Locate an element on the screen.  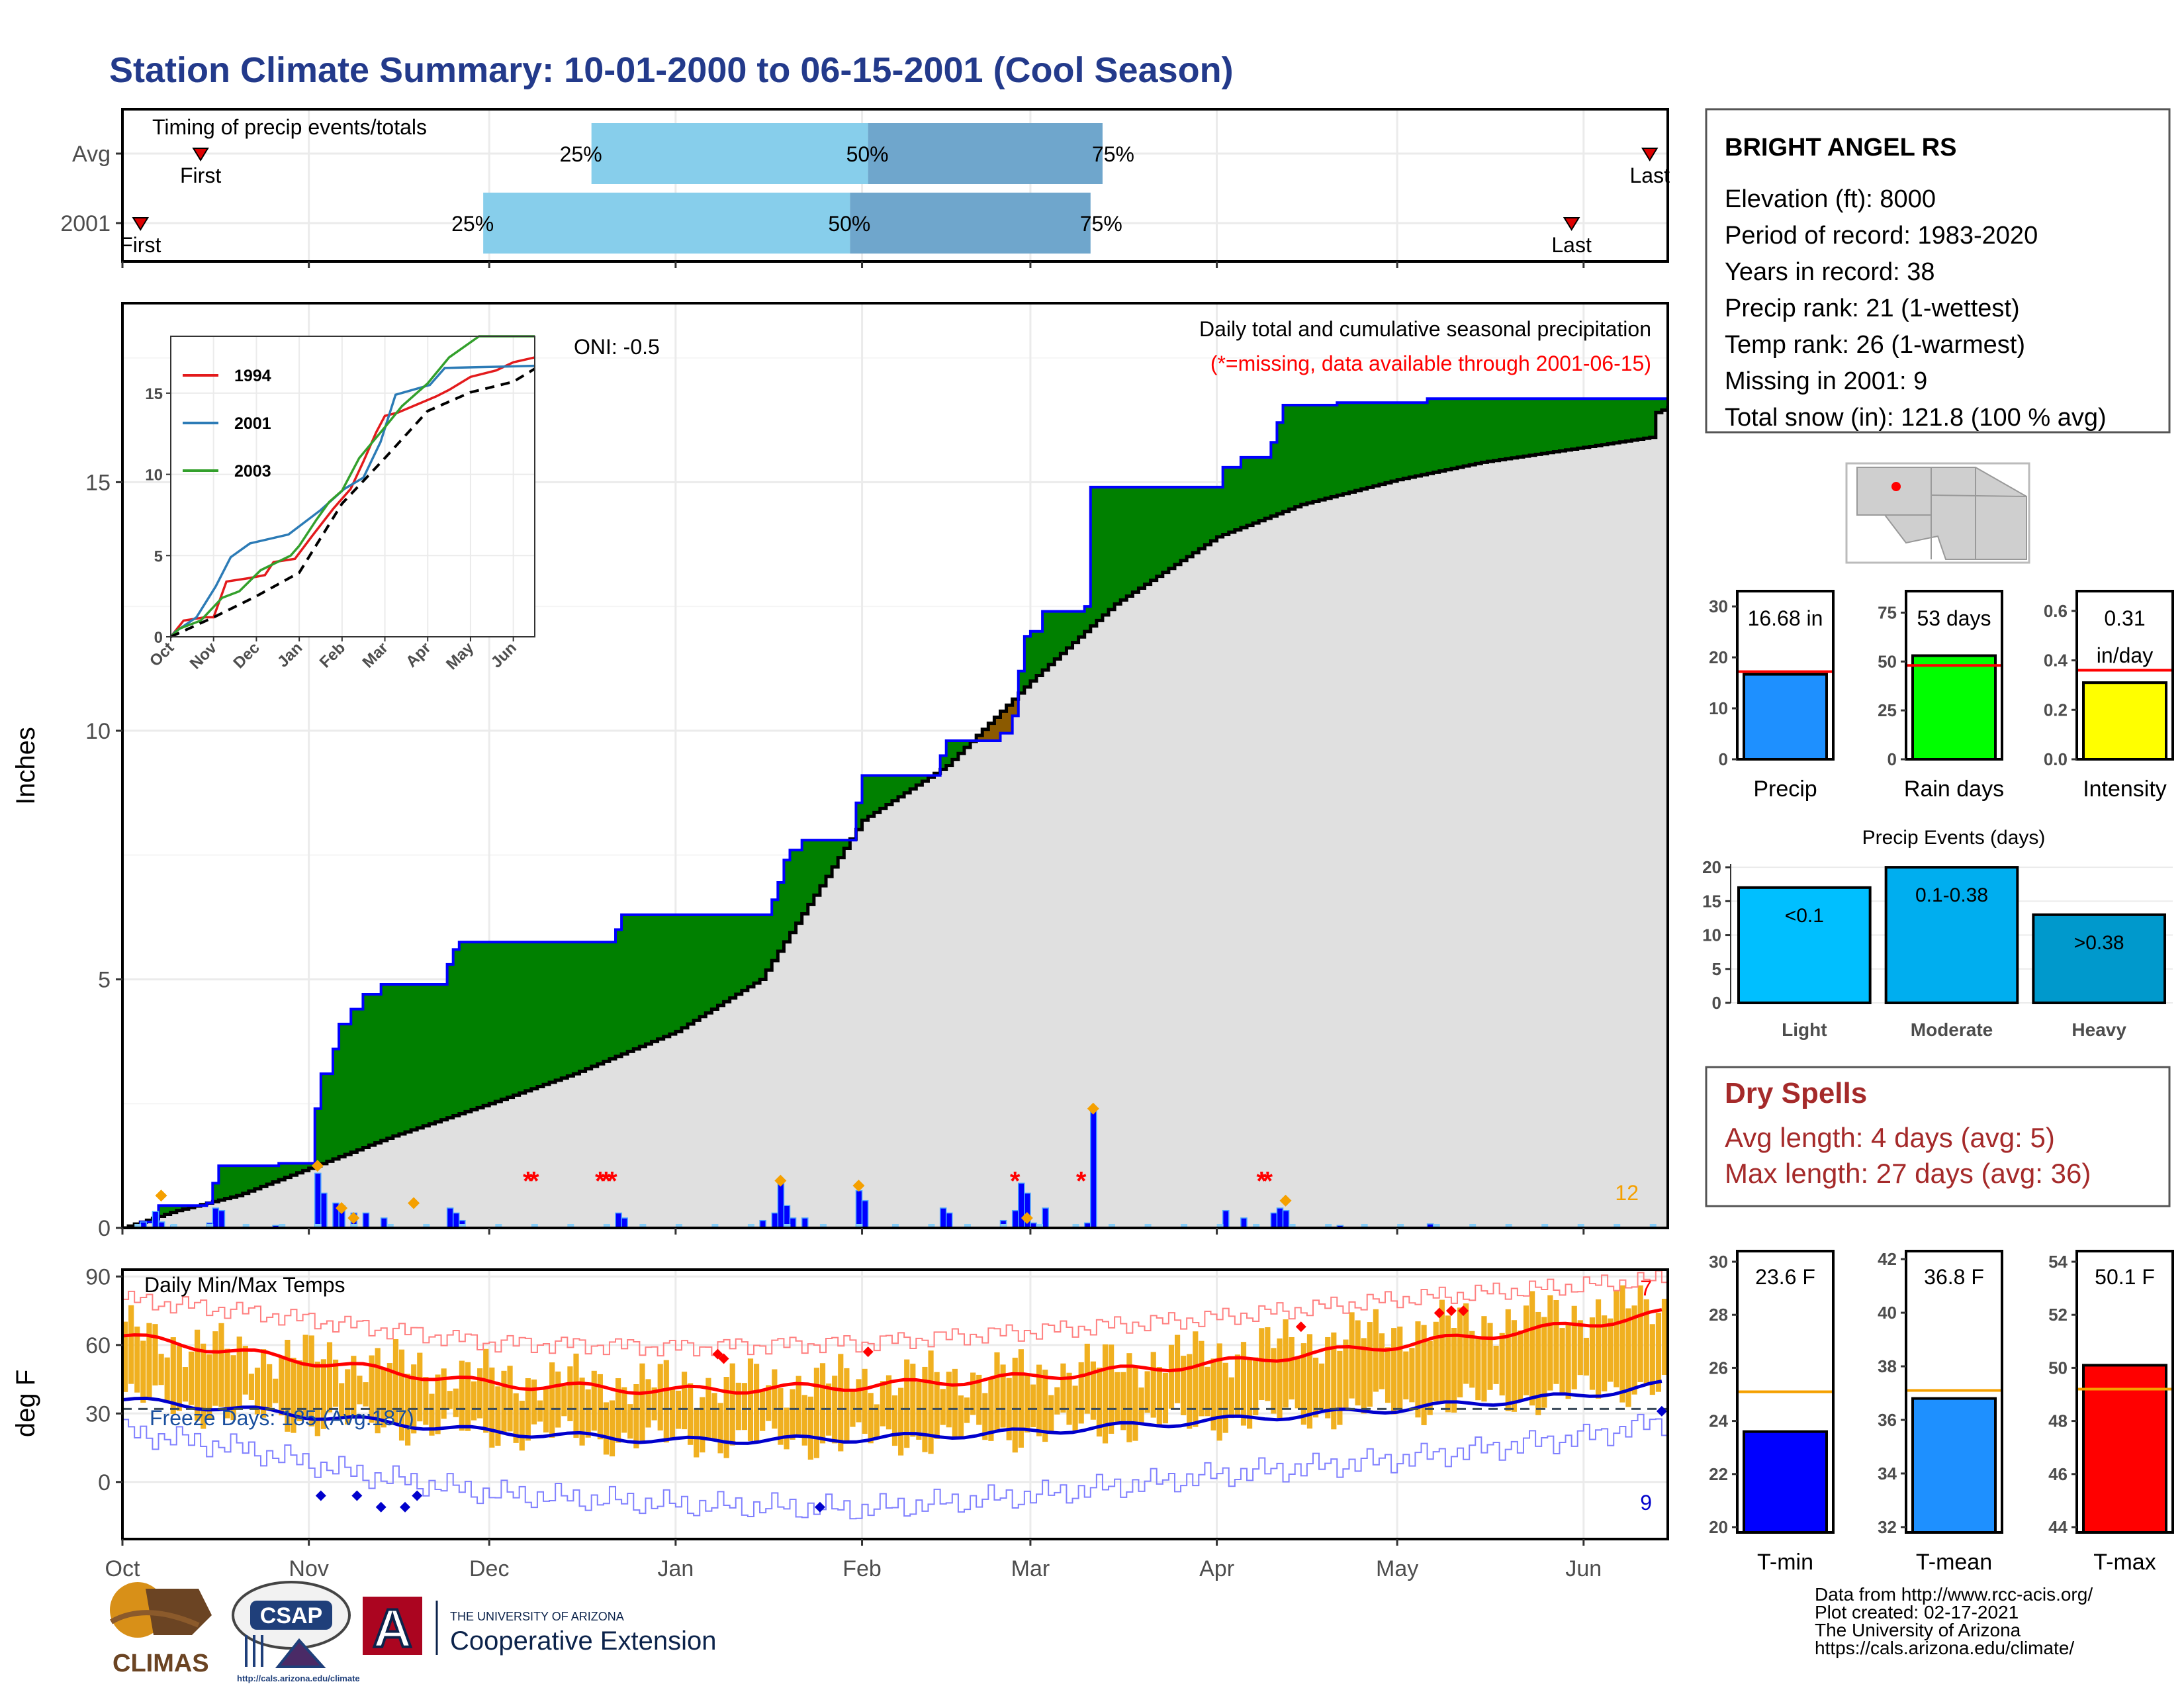
temp-y-tick-label: 60 is located at coordinates (98, 1345).